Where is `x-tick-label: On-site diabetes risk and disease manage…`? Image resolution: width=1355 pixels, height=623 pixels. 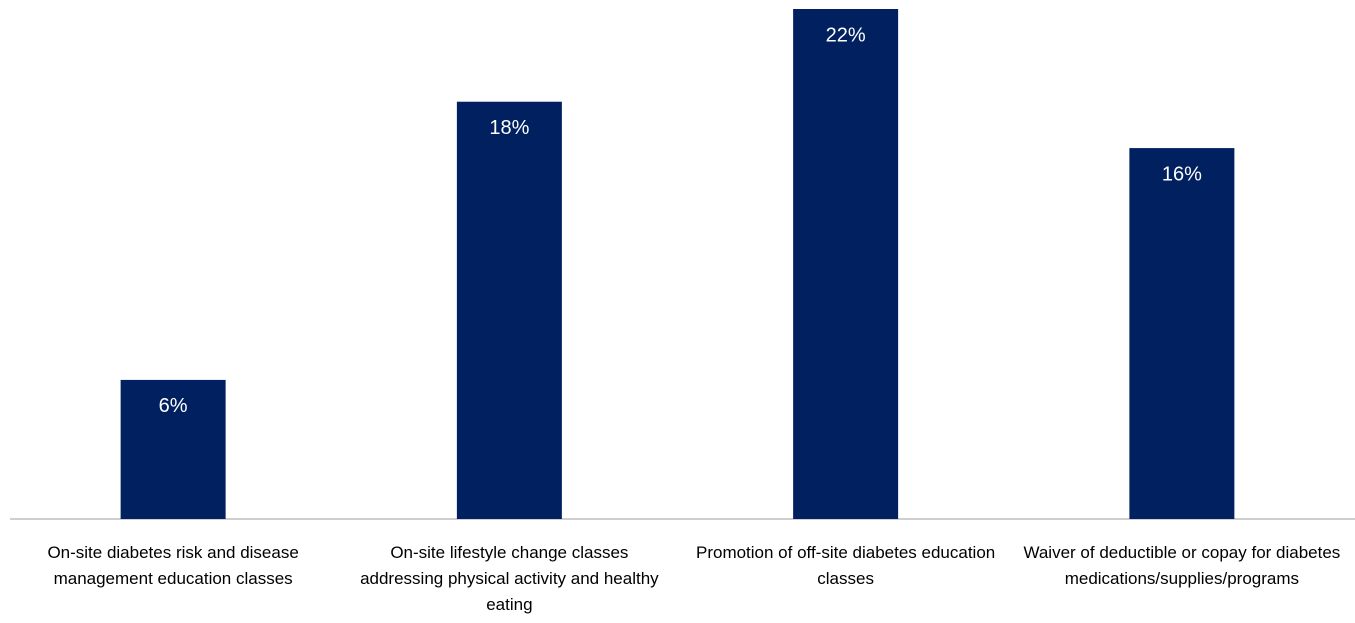 x-tick-label: On-site diabetes risk and disease manage… is located at coordinates (173, 565).